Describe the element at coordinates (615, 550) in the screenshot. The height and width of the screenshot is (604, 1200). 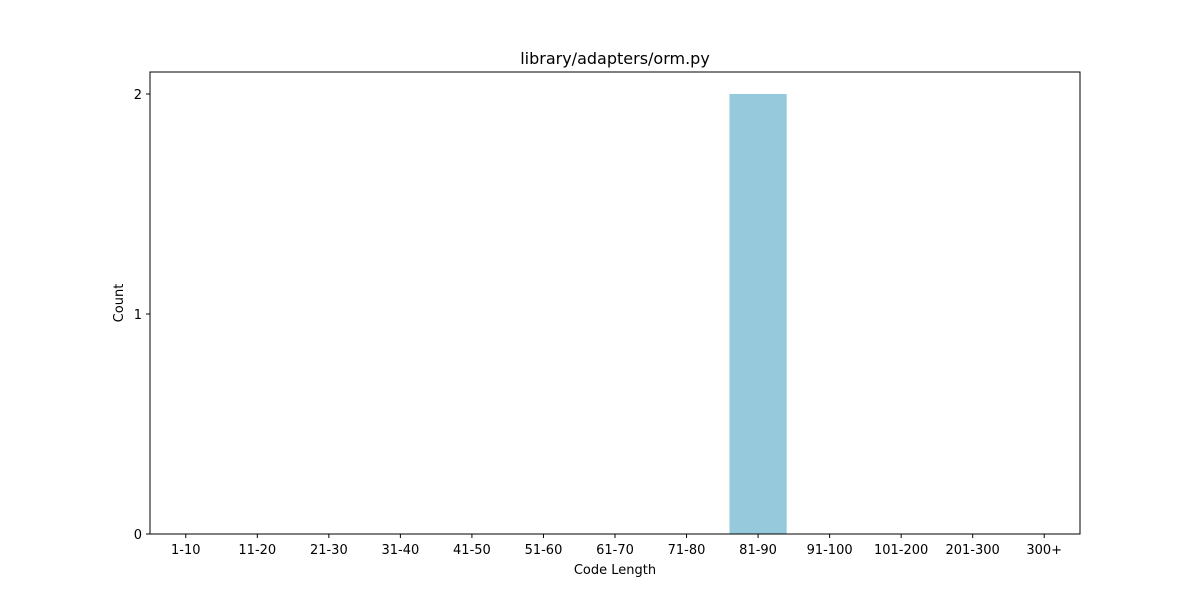
I see `x-tick-label: 61-70` at that location.